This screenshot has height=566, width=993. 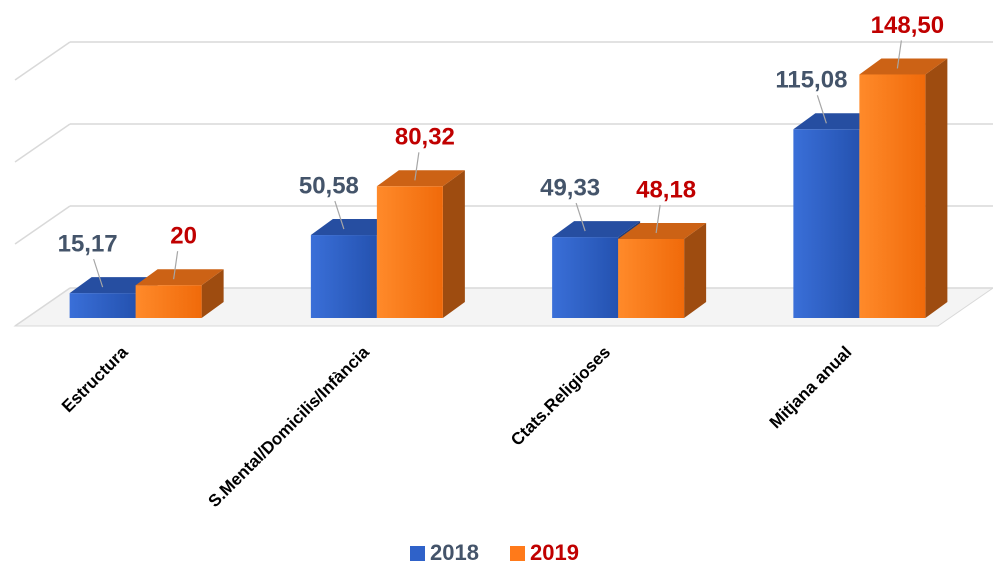 What do you see at coordinates (811, 388) in the screenshot?
I see `x-tick-label: Mitjana anual` at bounding box center [811, 388].